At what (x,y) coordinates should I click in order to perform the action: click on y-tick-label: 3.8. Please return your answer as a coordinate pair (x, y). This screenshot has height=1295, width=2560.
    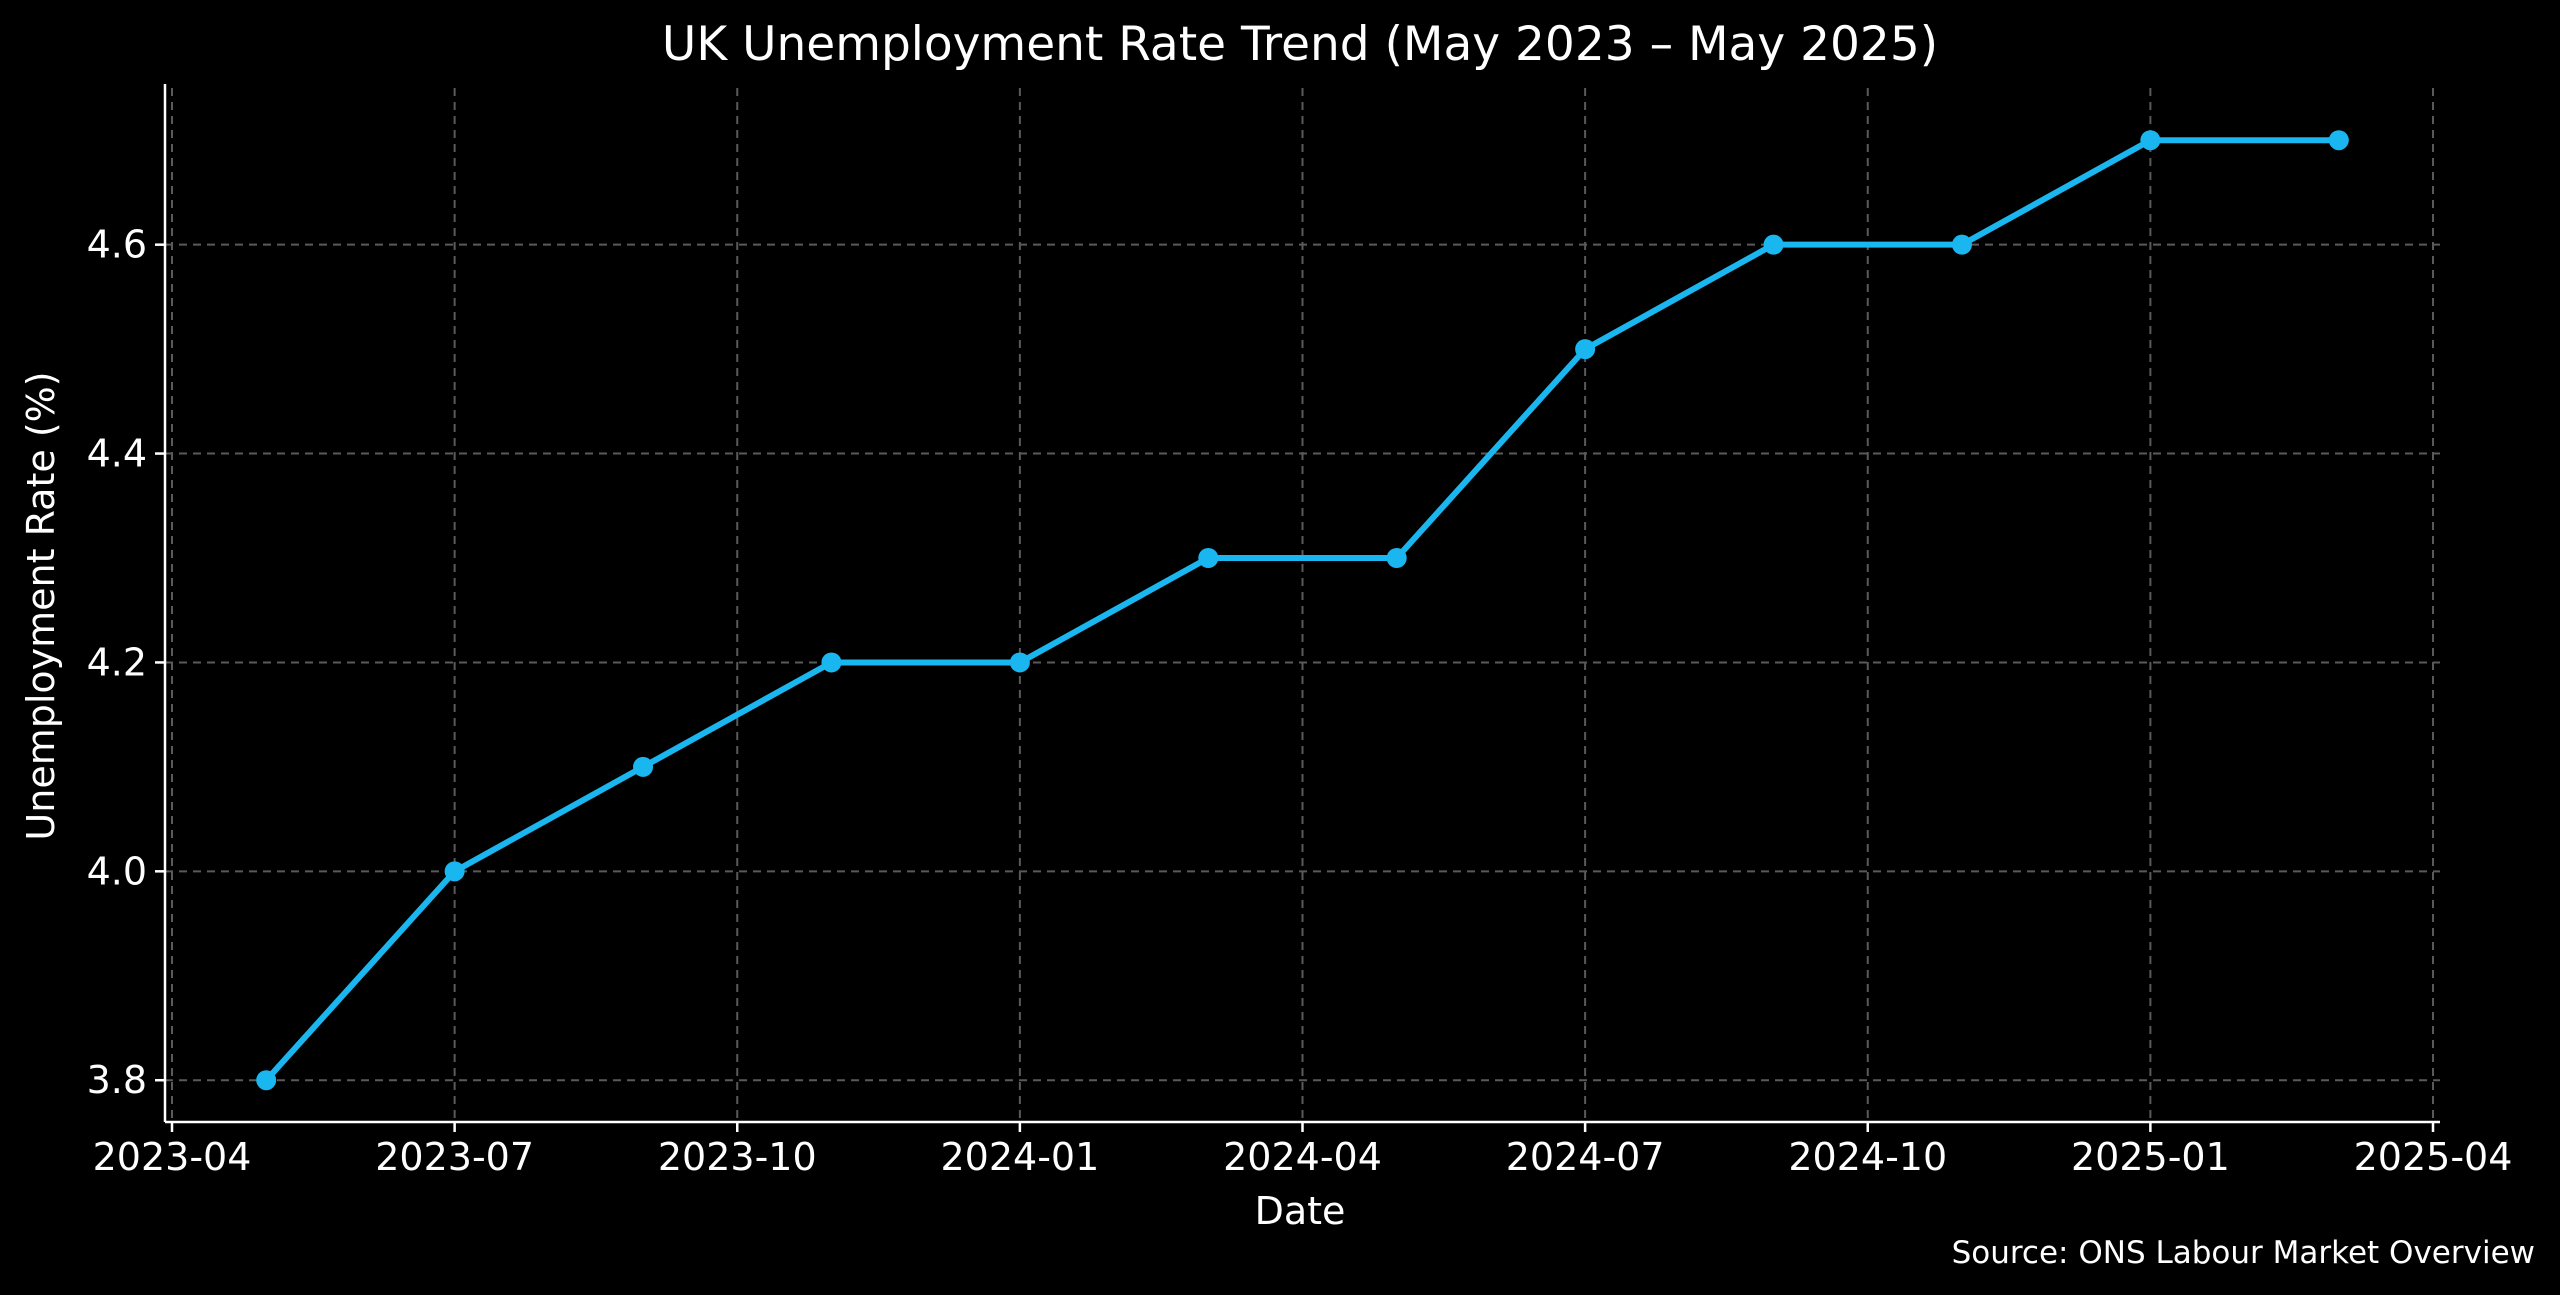
    Looking at the image, I should click on (117, 1080).